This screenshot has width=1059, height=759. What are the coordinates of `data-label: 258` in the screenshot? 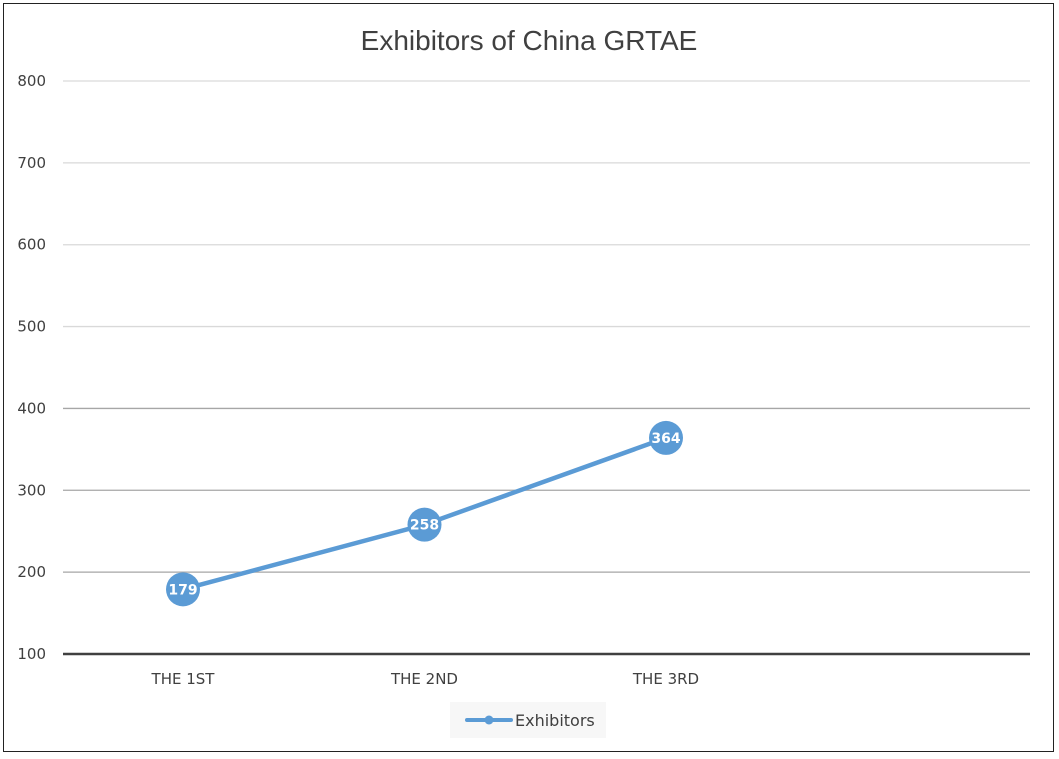 It's located at (424, 526).